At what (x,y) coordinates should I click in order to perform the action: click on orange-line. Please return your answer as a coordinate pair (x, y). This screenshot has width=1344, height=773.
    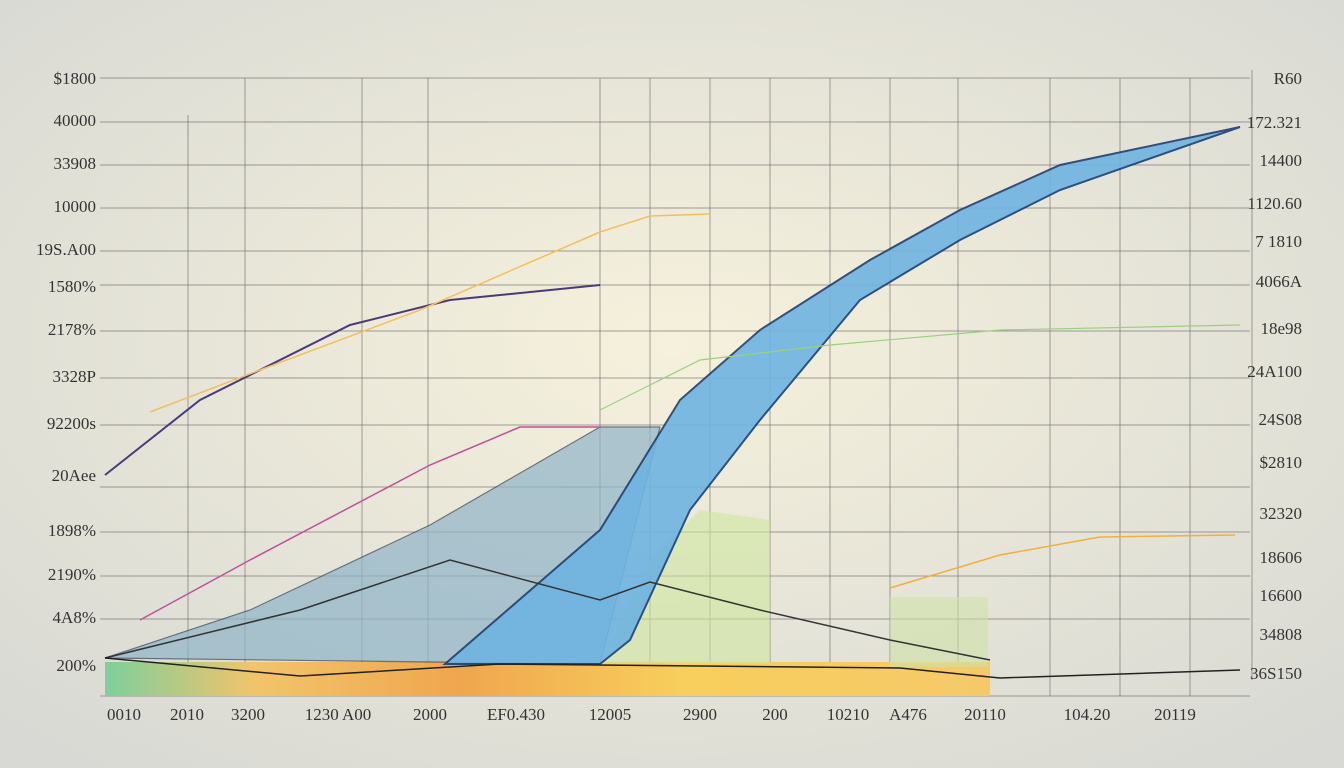
    Looking at the image, I should click on (1062, 561).